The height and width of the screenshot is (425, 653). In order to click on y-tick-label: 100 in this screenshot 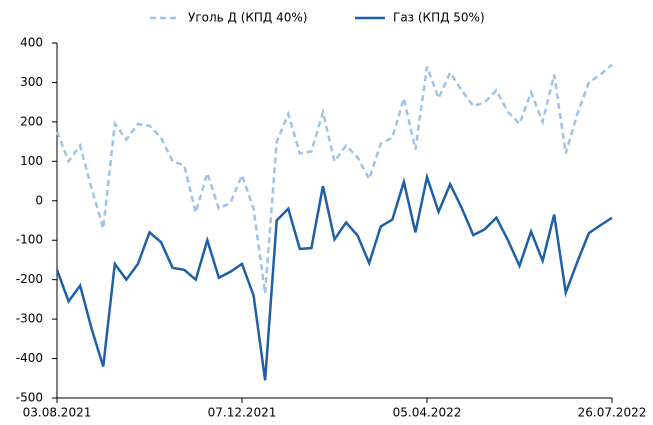, I will do `click(31, 161)`.